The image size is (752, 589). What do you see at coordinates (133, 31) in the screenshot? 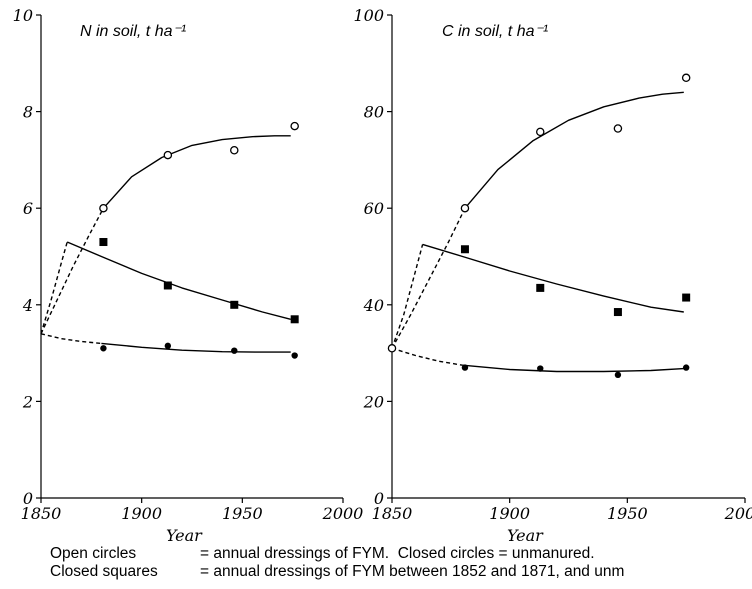
I see `chart-title: N in soil, t ha⁻¹` at bounding box center [133, 31].